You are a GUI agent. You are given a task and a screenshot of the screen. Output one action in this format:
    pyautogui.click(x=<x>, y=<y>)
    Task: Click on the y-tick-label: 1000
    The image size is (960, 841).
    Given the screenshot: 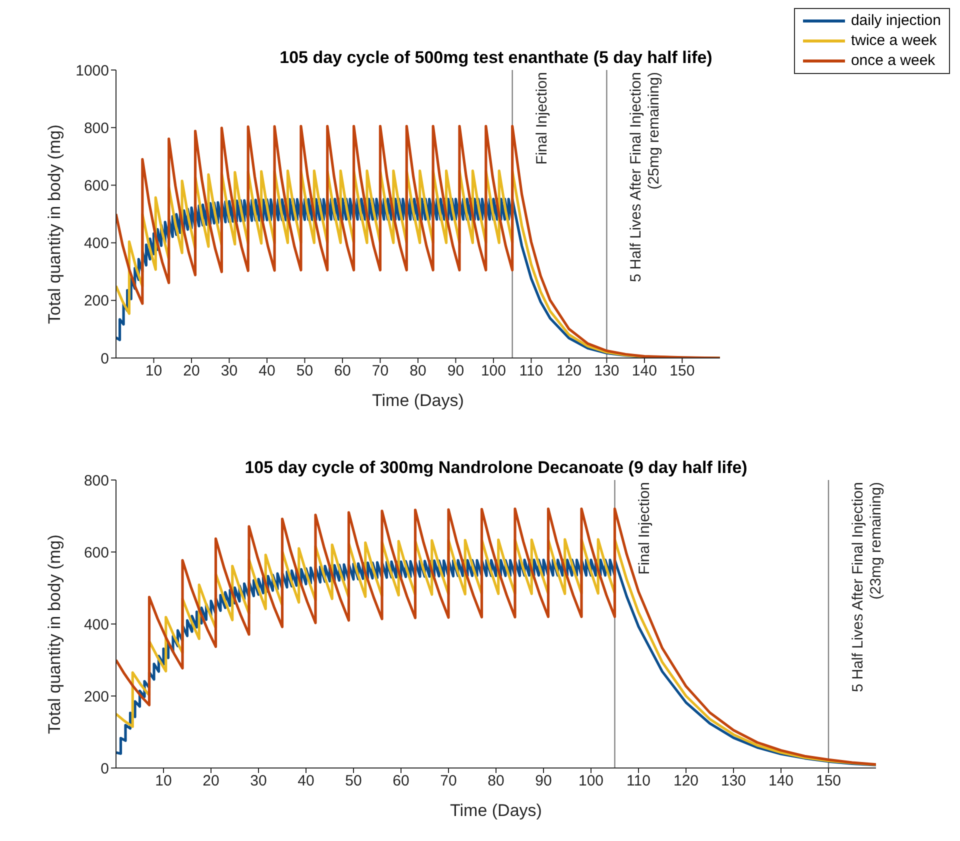 What is the action you would take?
    pyautogui.click(x=92, y=71)
    